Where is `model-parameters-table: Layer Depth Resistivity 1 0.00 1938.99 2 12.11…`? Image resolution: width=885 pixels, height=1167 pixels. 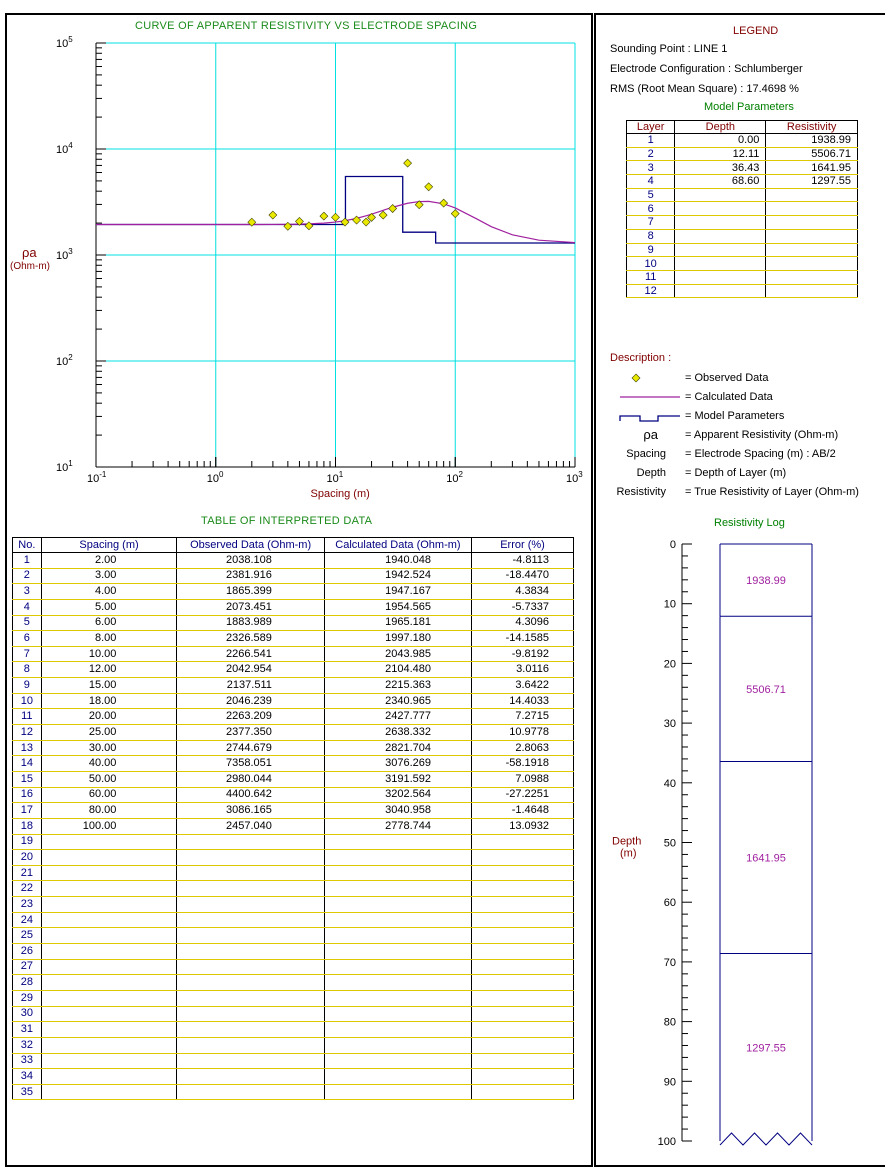
model-parameters-table: Layer Depth Resistivity 1 0.00 1938.99 2 12.11… is located at coordinates (741, 209).